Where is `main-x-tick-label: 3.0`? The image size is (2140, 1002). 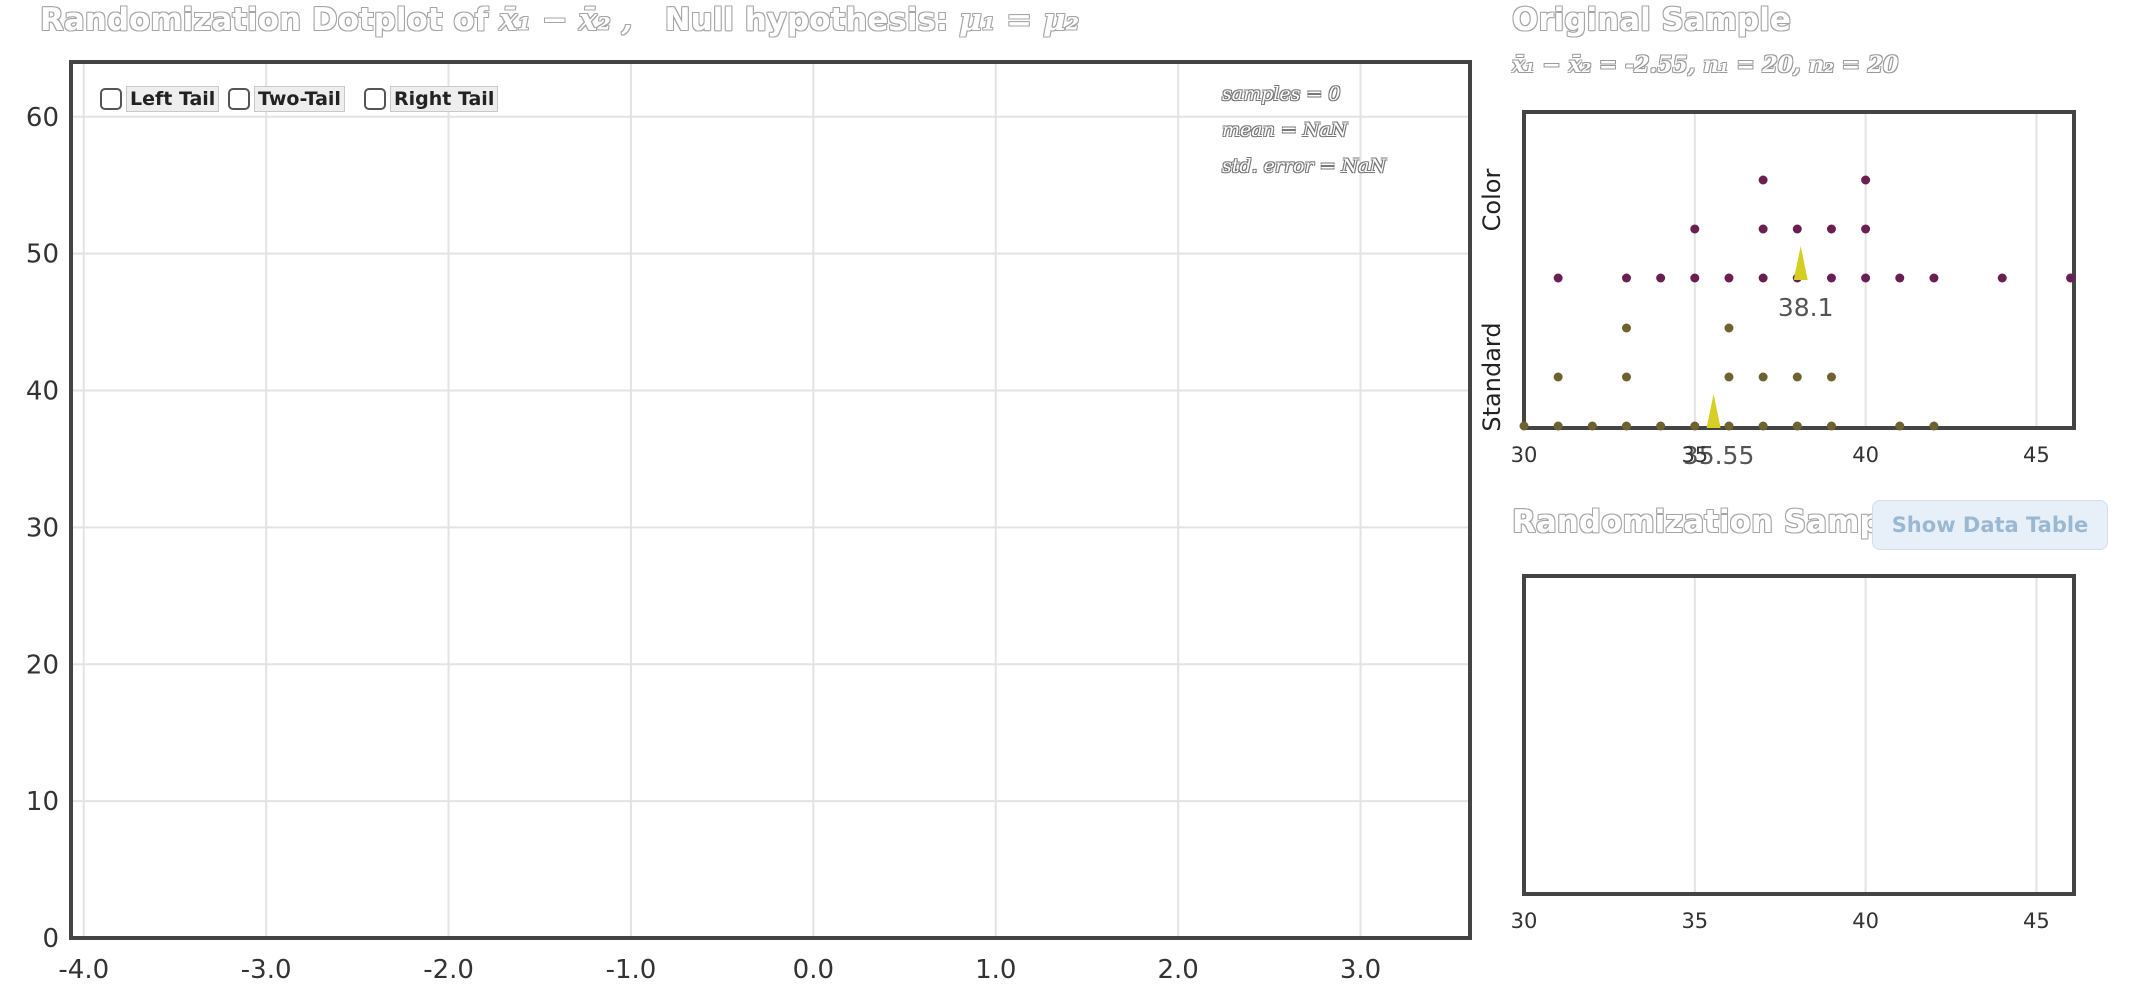
main-x-tick-label: 3.0 is located at coordinates (1360, 970).